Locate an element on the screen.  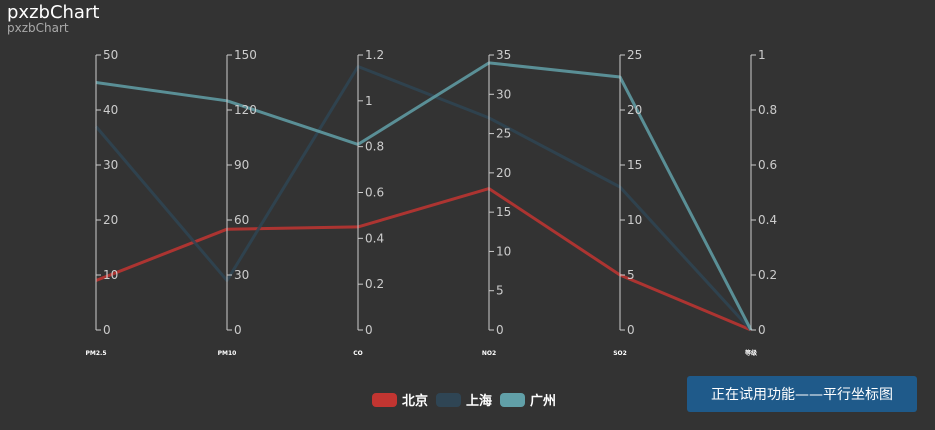
legend-label: 广州 is located at coordinates (543, 401).